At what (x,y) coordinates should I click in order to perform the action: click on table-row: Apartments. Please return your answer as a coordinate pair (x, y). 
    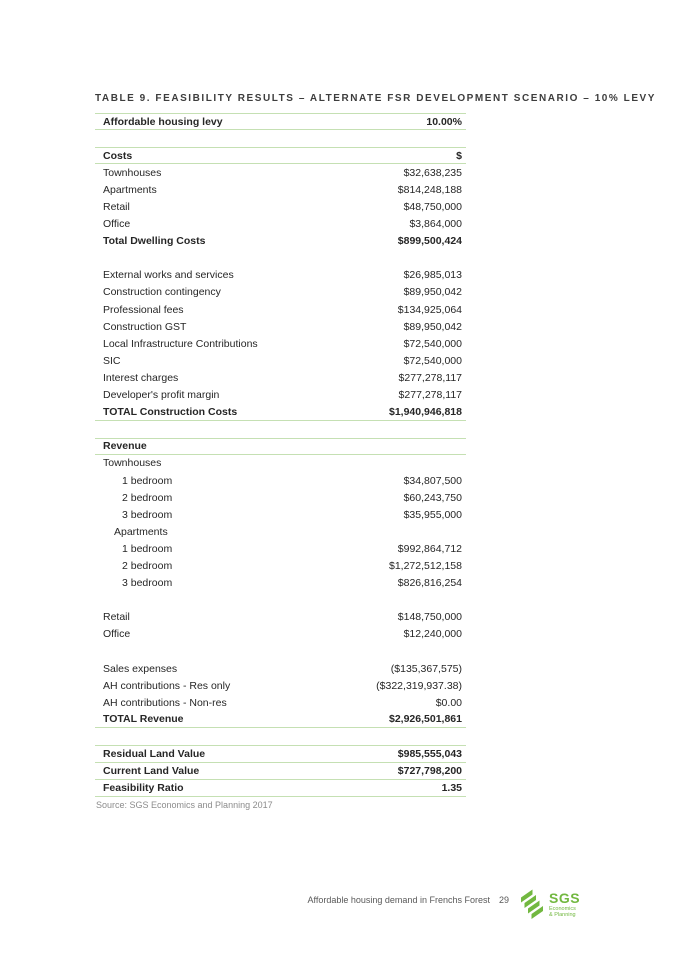
    Looking at the image, I should click on (280, 531).